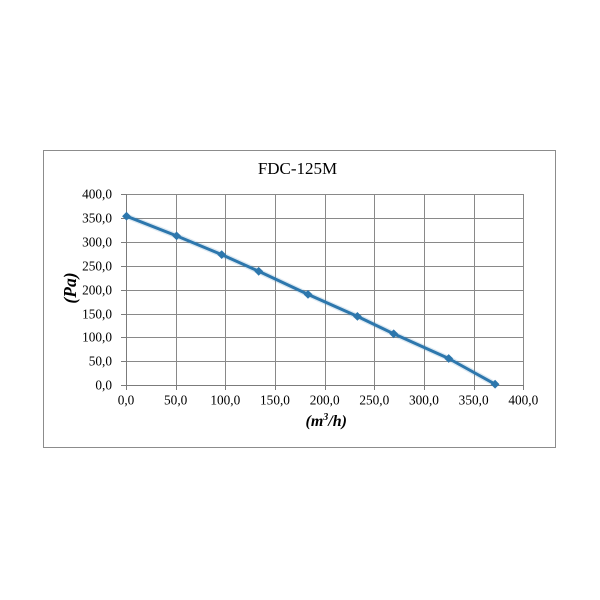  What do you see at coordinates (326, 421) in the screenshot?
I see `svg-text: (m3/h)` at bounding box center [326, 421].